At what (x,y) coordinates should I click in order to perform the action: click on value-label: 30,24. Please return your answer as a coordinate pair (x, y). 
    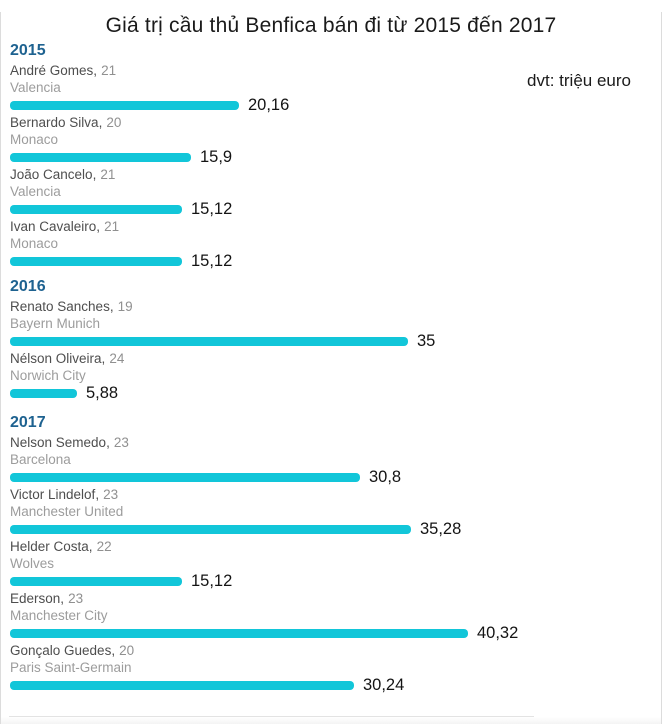
    Looking at the image, I should click on (384, 685).